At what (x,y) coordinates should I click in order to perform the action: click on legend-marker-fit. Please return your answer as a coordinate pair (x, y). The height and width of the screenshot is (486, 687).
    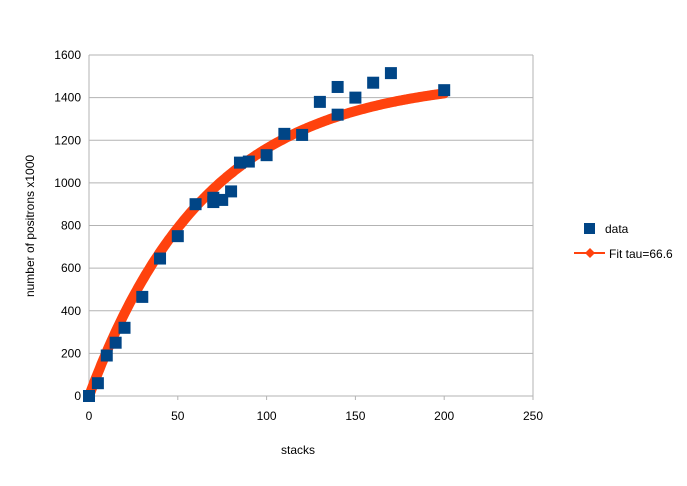
    Looking at the image, I should click on (590, 253).